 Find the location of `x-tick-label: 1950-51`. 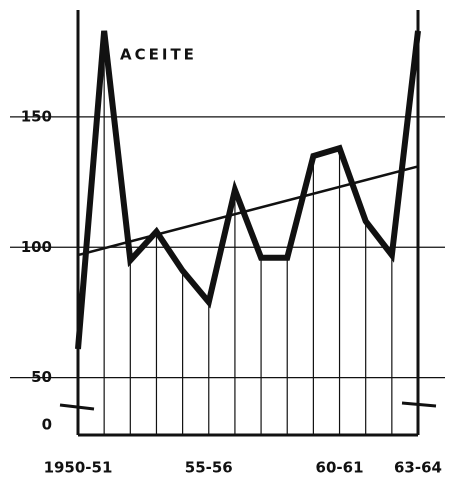

x-tick-label: 1950-51 is located at coordinates (78, 468).